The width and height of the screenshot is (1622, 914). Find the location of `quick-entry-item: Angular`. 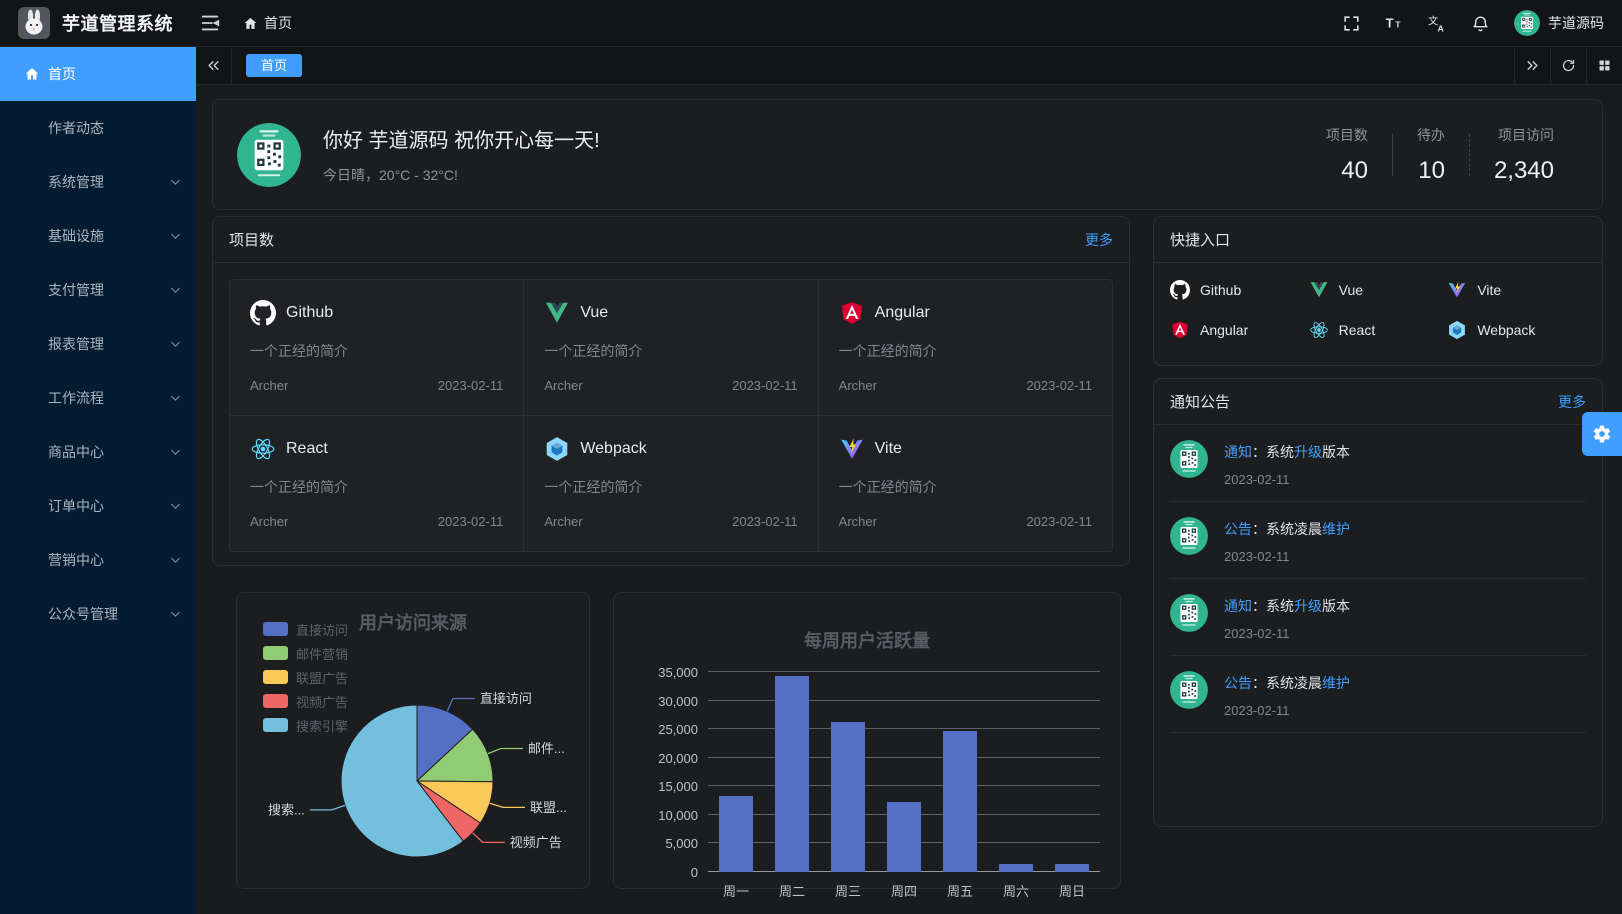

quick-entry-item: Angular is located at coordinates (1239, 330).